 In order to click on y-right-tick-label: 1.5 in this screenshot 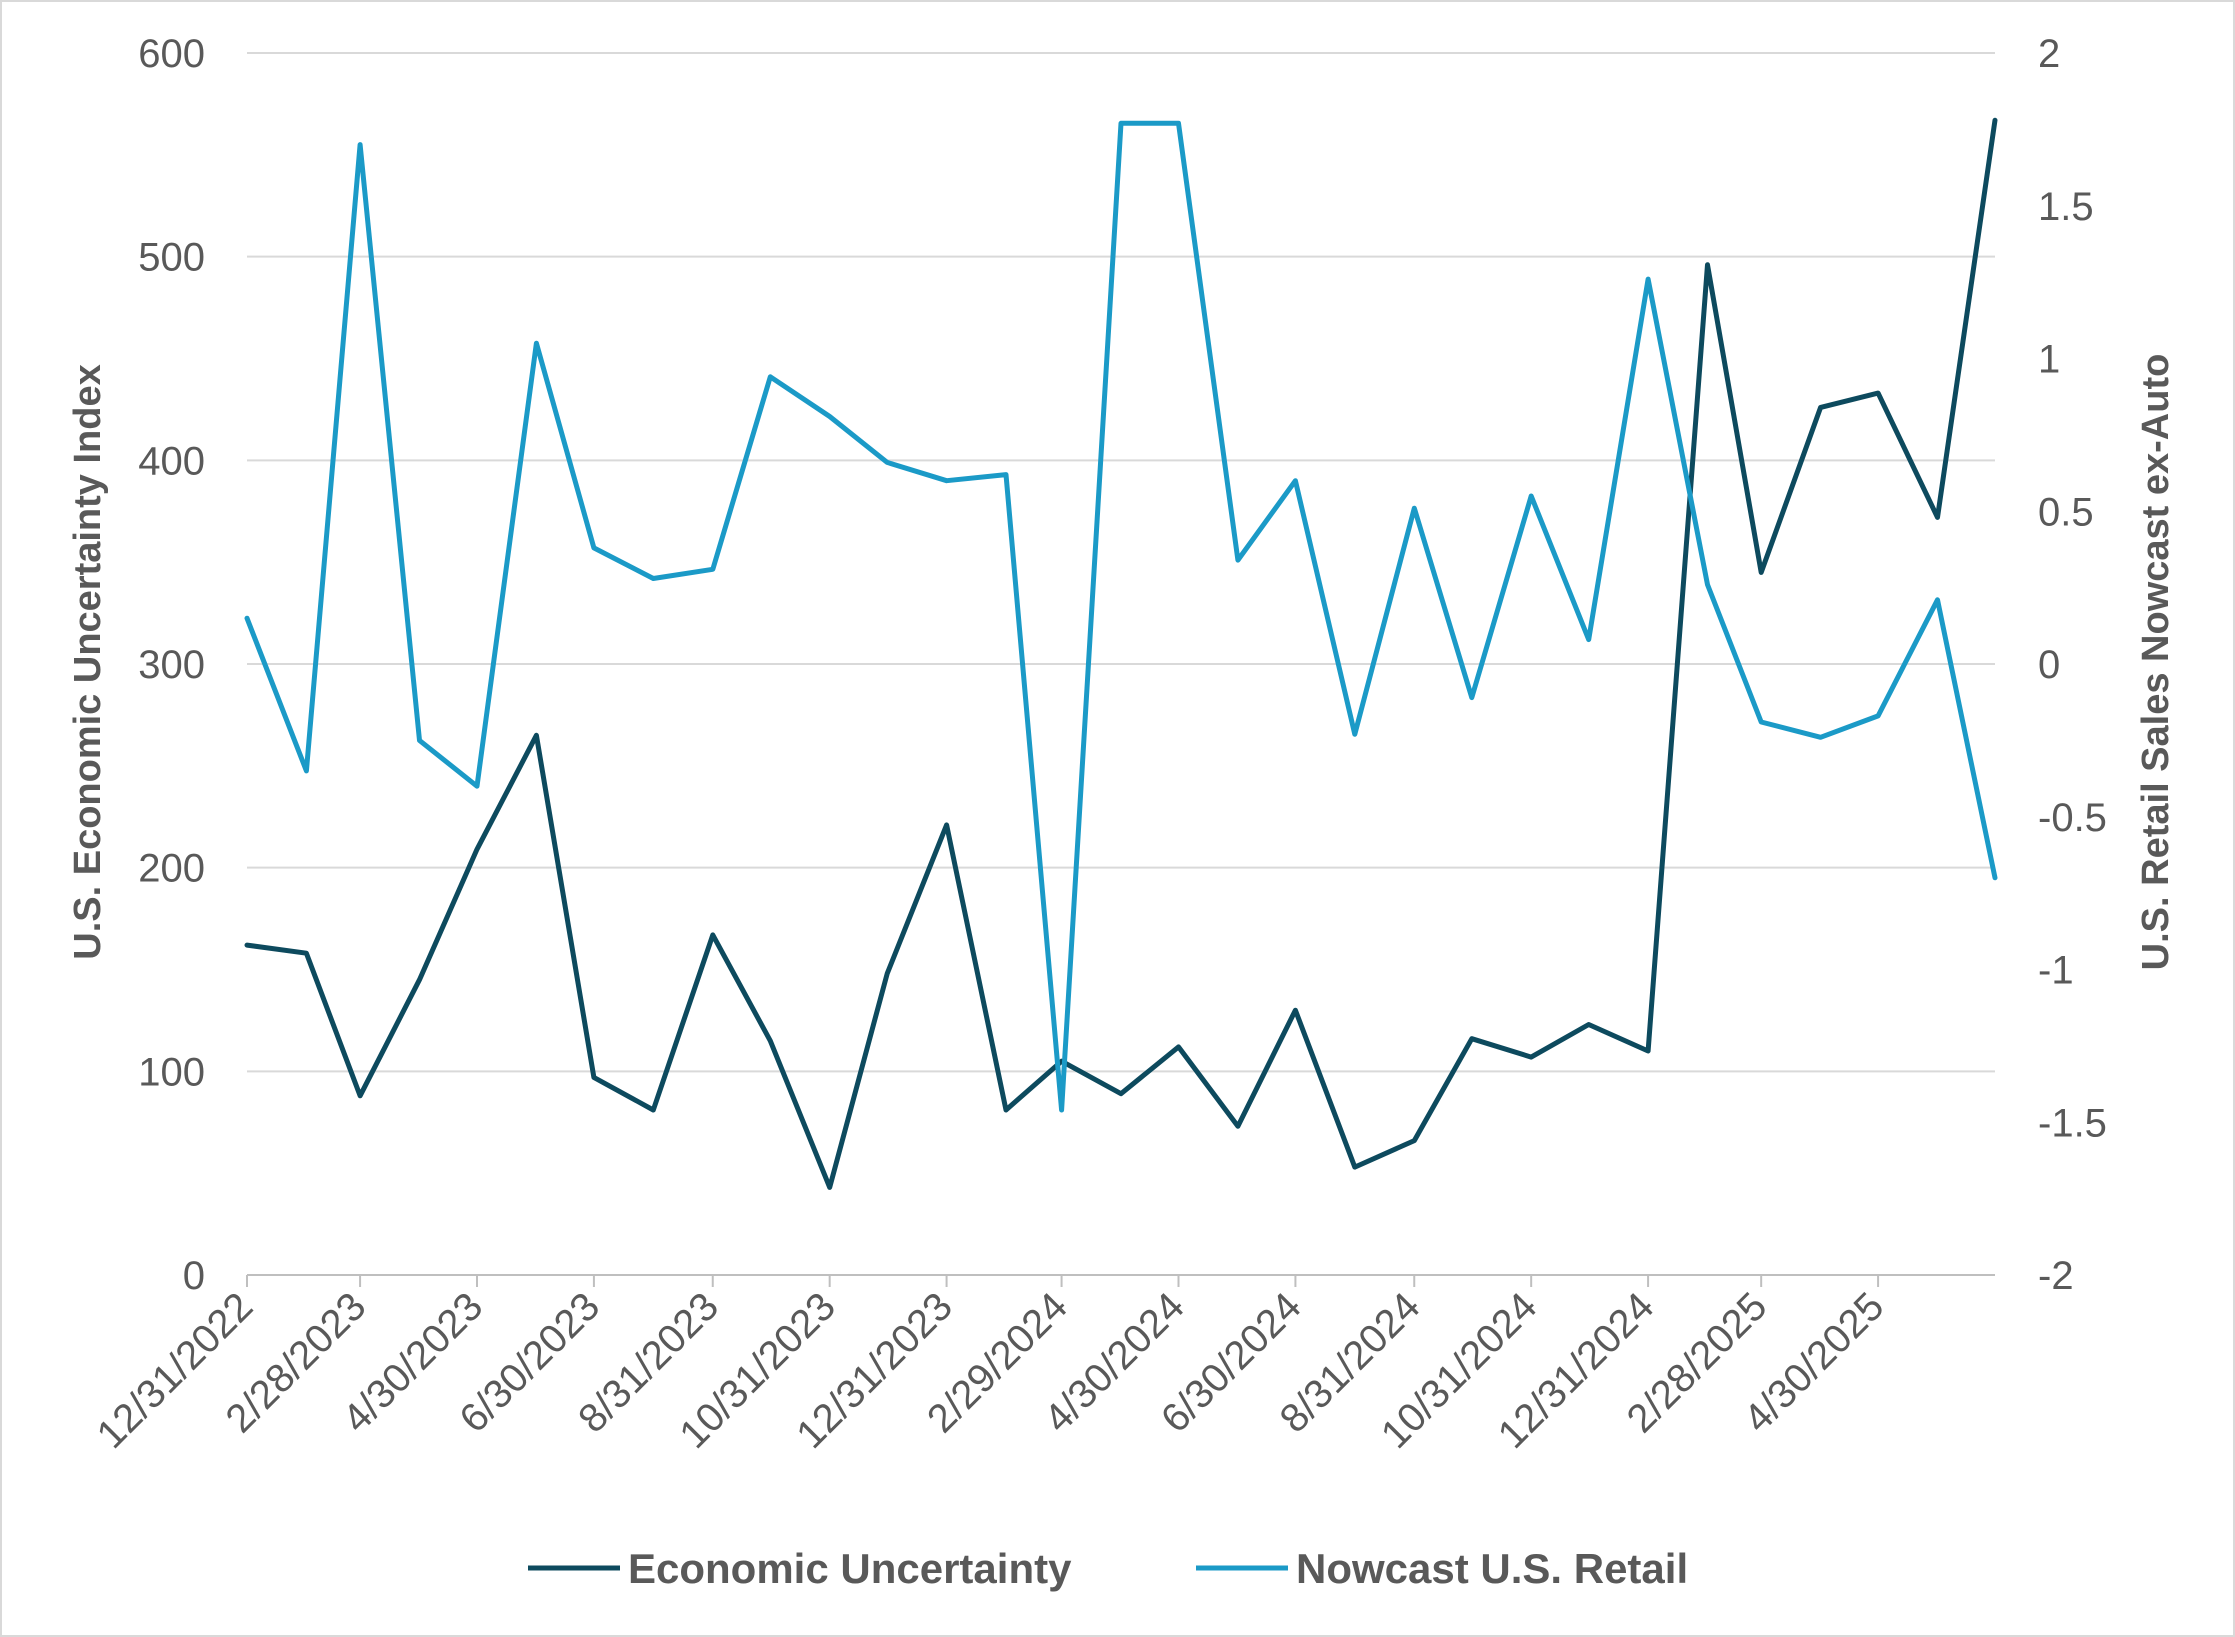, I will do `click(2066, 207)`.